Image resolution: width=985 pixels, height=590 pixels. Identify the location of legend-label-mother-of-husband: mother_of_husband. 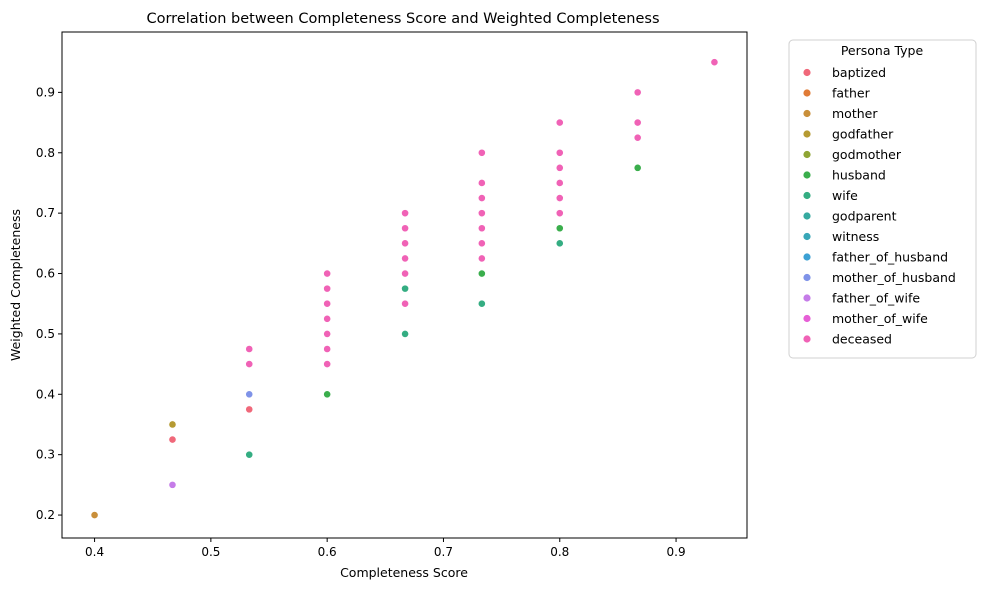
(894, 277).